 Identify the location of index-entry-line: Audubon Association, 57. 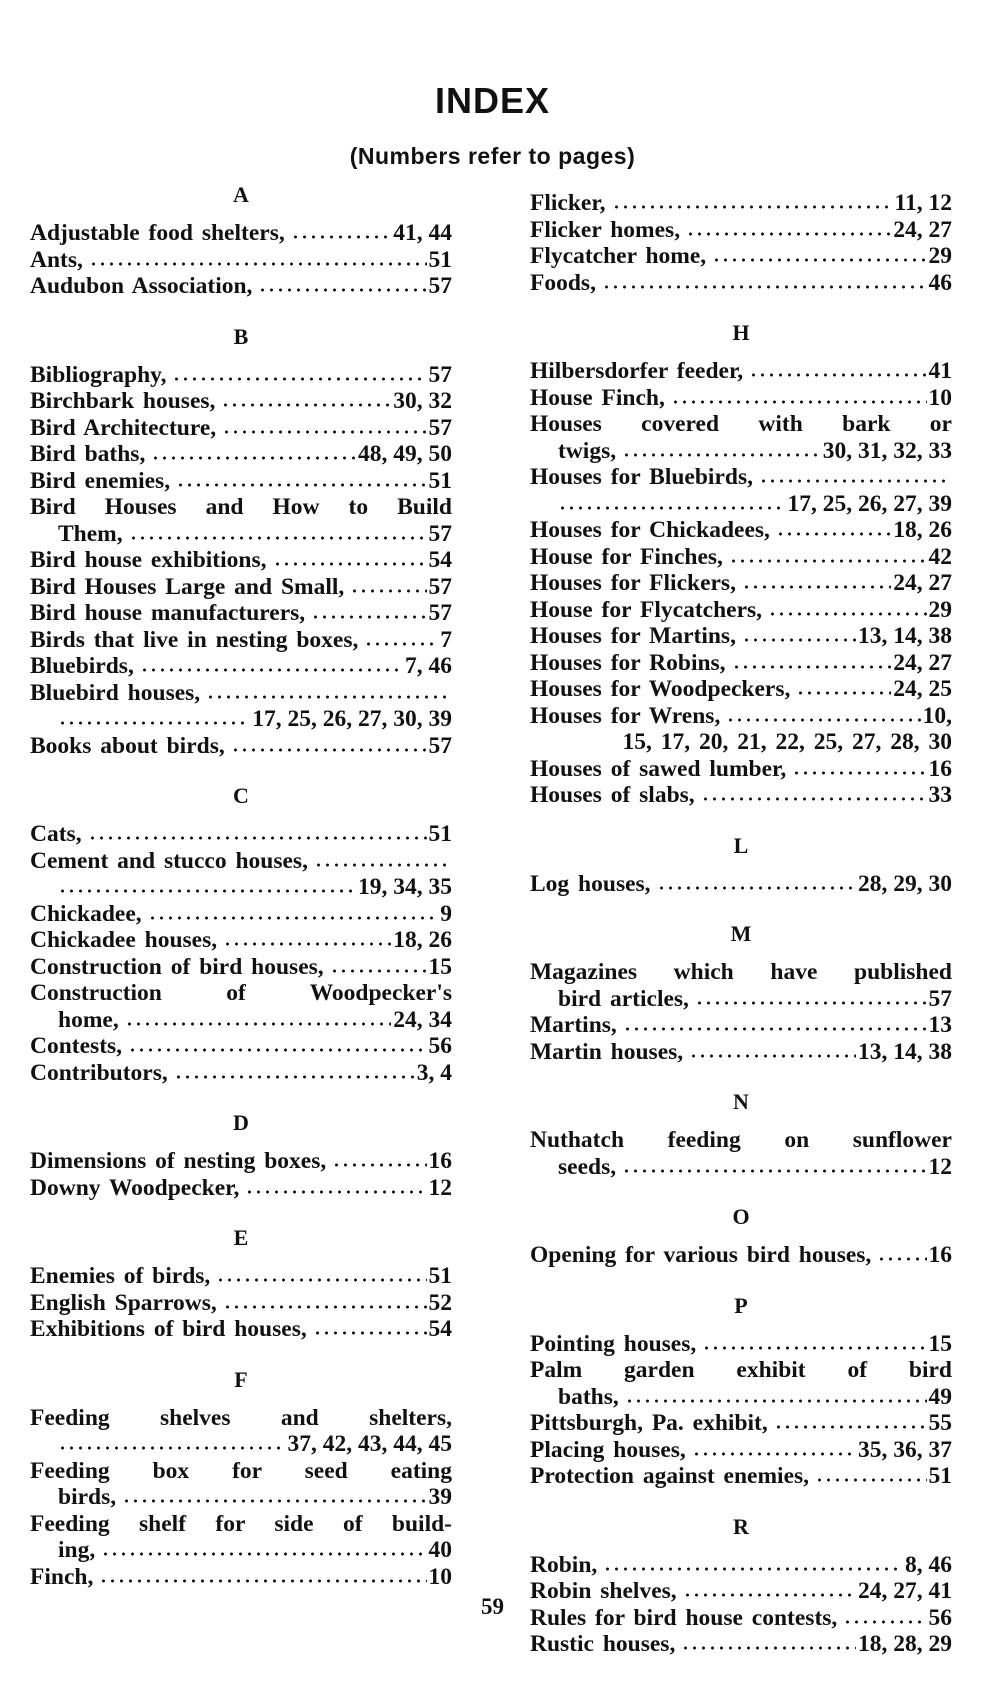
(241, 286).